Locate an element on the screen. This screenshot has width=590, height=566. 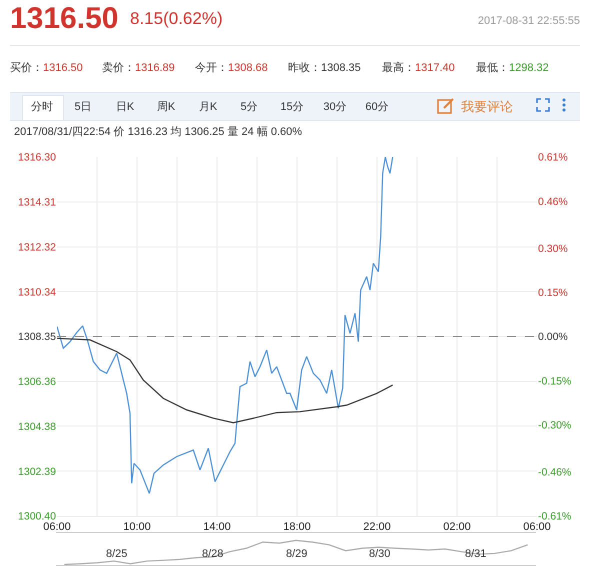
text: 15分 is located at coordinates (292, 107).